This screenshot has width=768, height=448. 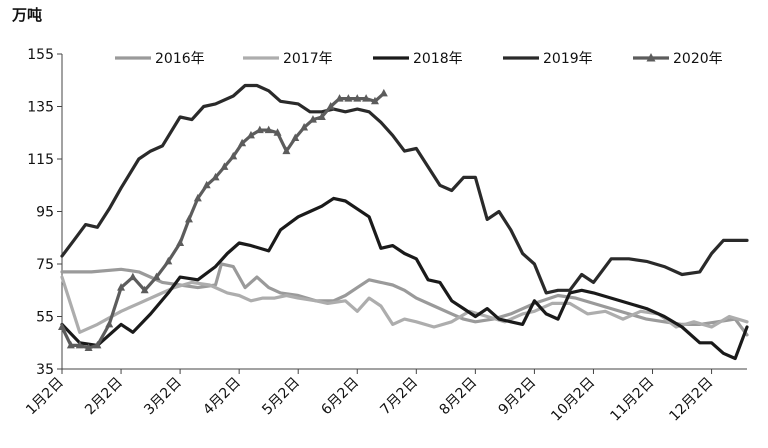 I want to click on y-tick-label: 95, so click(x=45, y=213).